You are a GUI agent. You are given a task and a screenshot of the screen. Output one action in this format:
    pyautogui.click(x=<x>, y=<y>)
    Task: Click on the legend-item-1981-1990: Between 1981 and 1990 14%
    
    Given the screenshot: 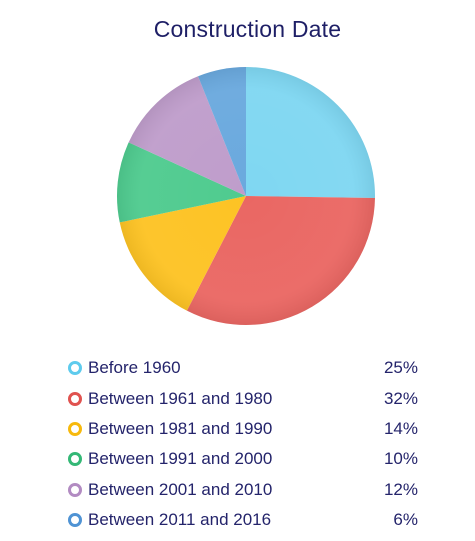 What is the action you would take?
    pyautogui.click(x=243, y=429)
    